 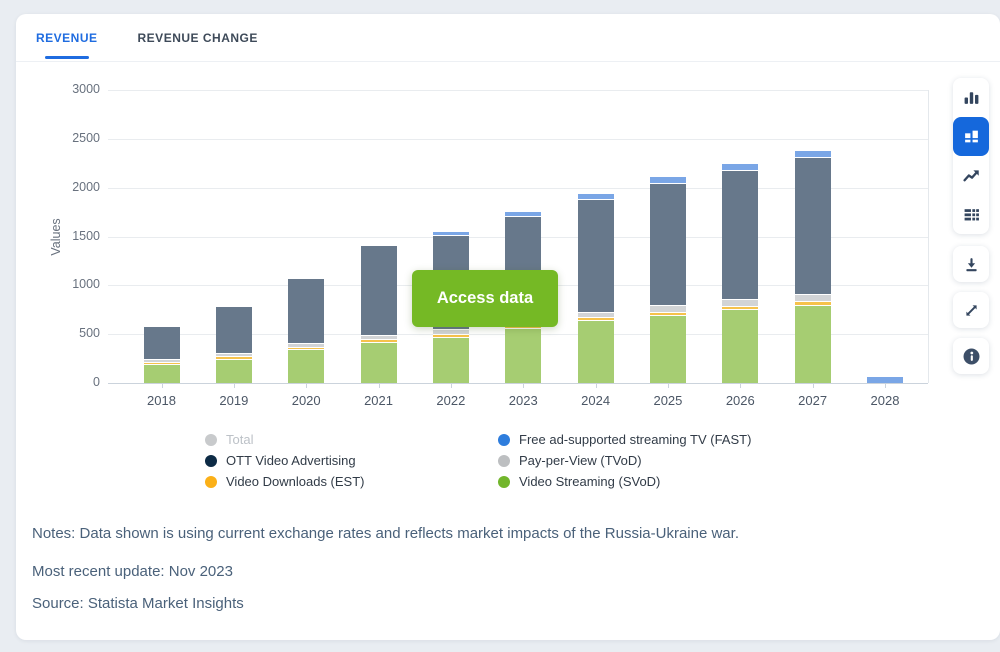 What do you see at coordinates (285, 481) in the screenshot?
I see `legend-item-video-downloads-est-: Video Downloads (EST)` at bounding box center [285, 481].